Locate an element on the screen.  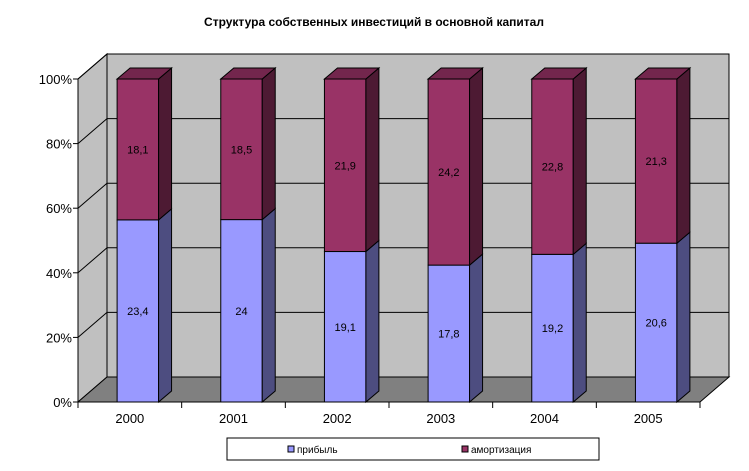
bar-2003-1: 24,2 is located at coordinates (455, 166).